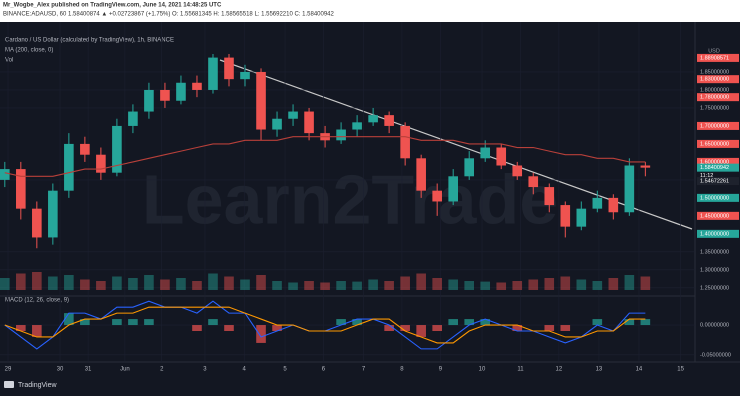 This screenshot has height=416, width=740. Describe the element at coordinates (714, 108) in the screenshot. I see `y-tick-label: 1.75000000` at that location.